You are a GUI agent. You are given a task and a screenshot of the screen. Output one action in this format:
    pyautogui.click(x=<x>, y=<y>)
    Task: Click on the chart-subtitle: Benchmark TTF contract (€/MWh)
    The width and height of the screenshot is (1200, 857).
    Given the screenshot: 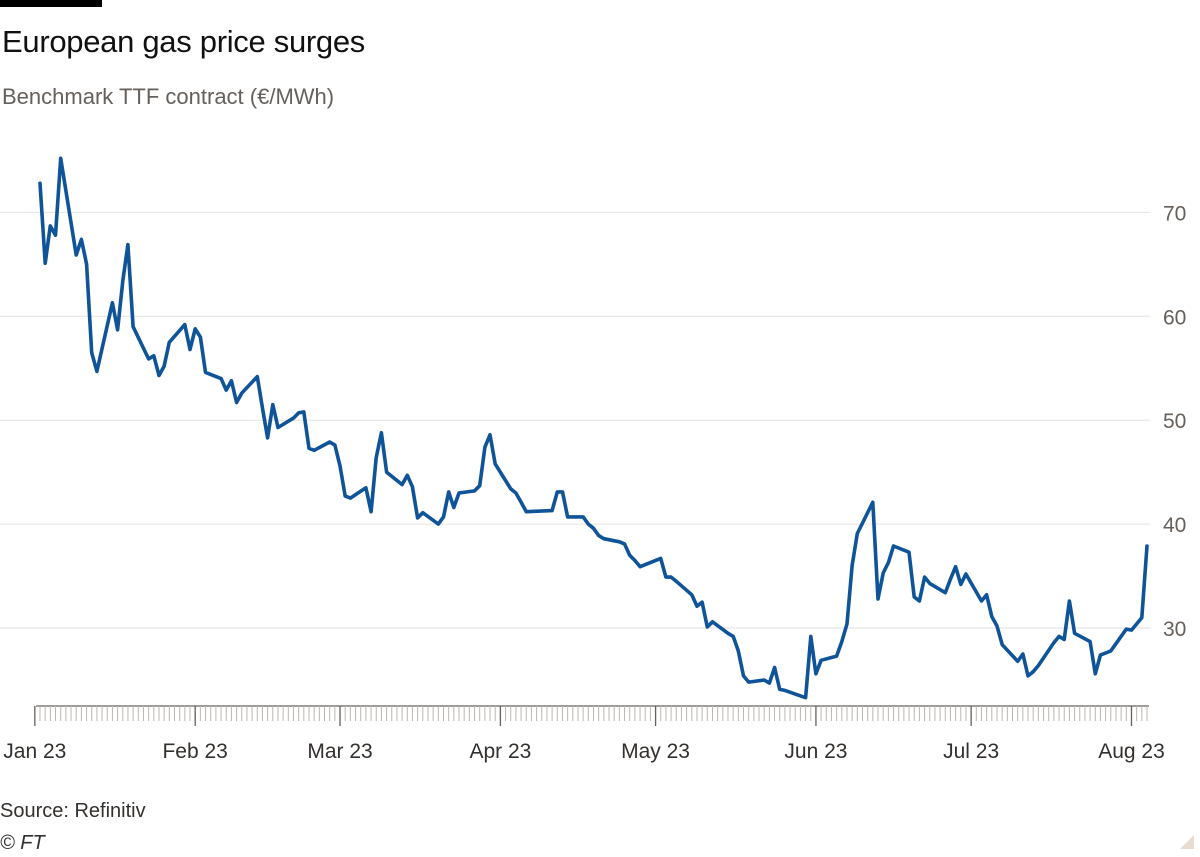 What is the action you would take?
    pyautogui.click(x=168, y=96)
    